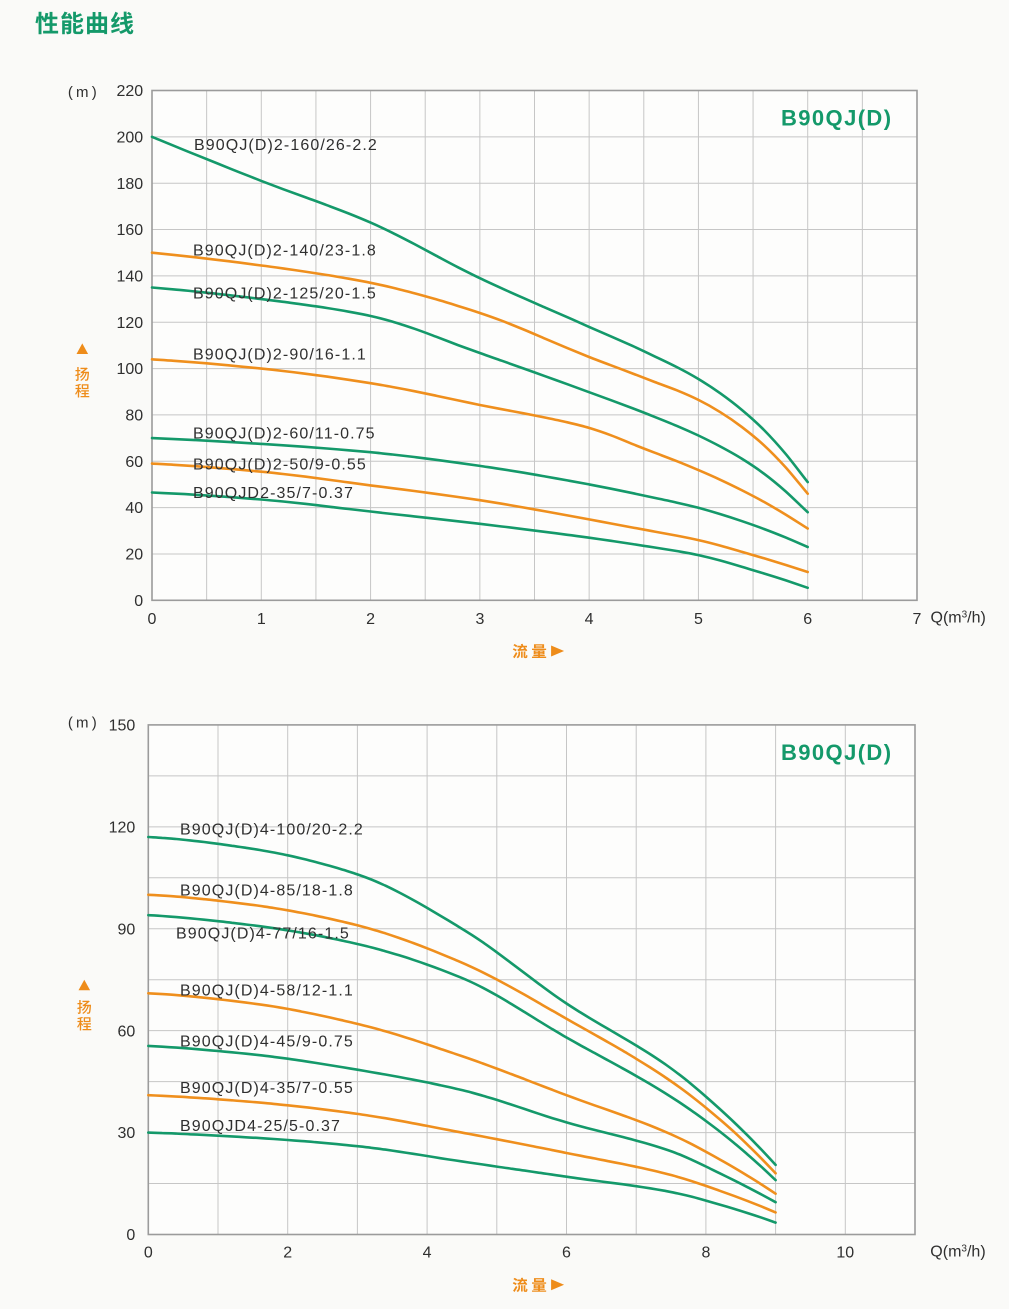  Describe the element at coordinates (134, 555) in the screenshot. I see `svg-text: 20` at that location.